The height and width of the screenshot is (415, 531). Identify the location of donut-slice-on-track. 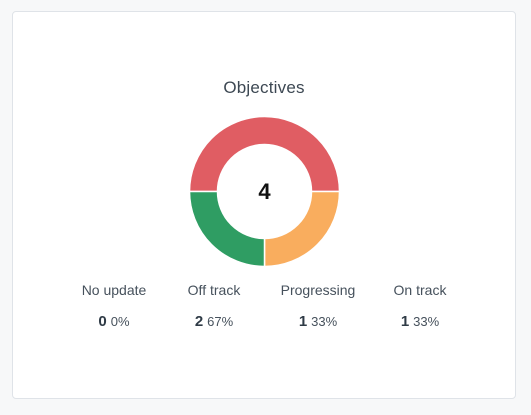
(227, 228).